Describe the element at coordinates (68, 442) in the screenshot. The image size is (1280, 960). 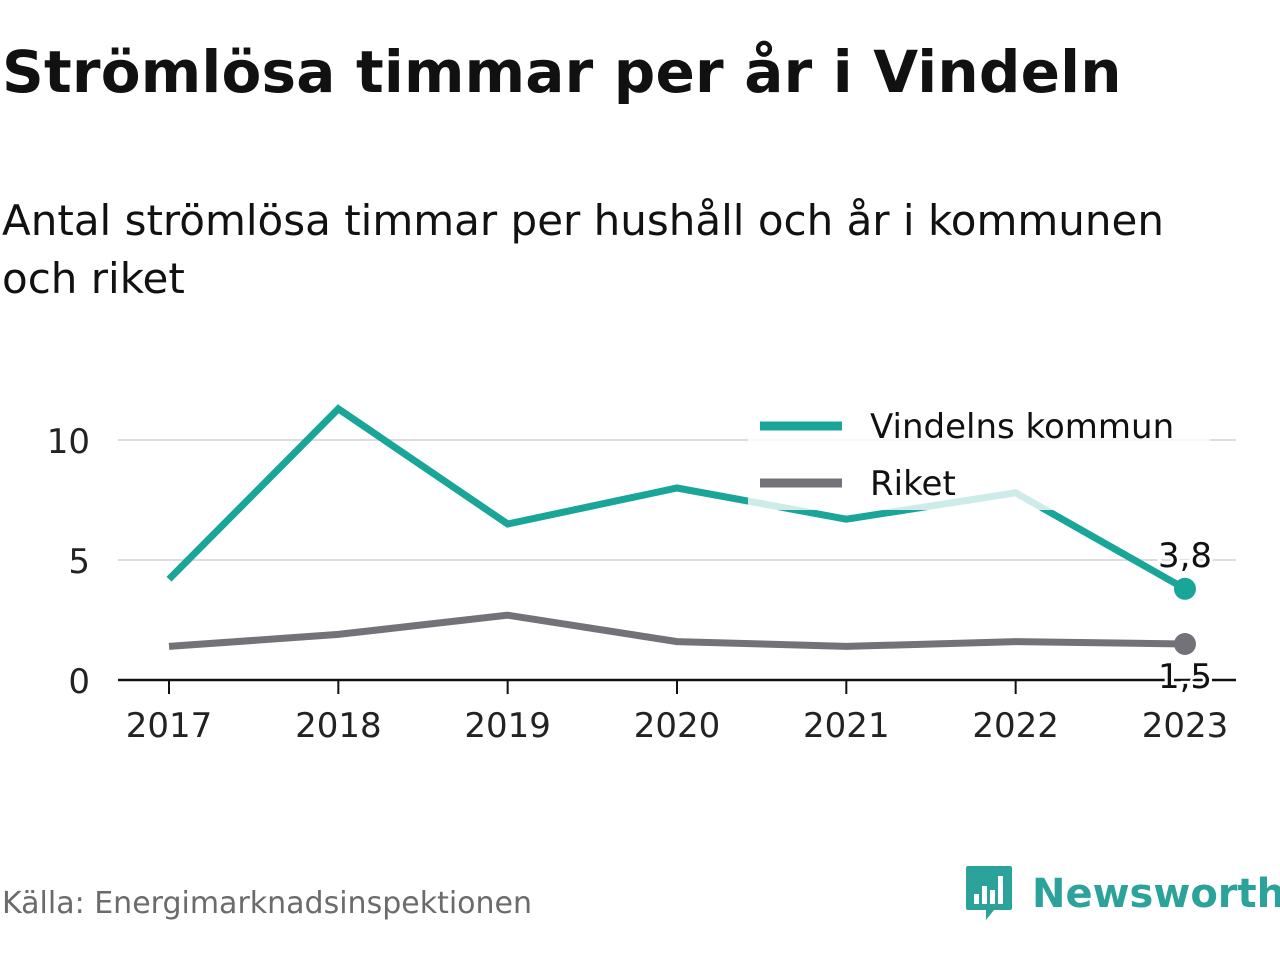
I see `y-tick-label: 10` at that location.